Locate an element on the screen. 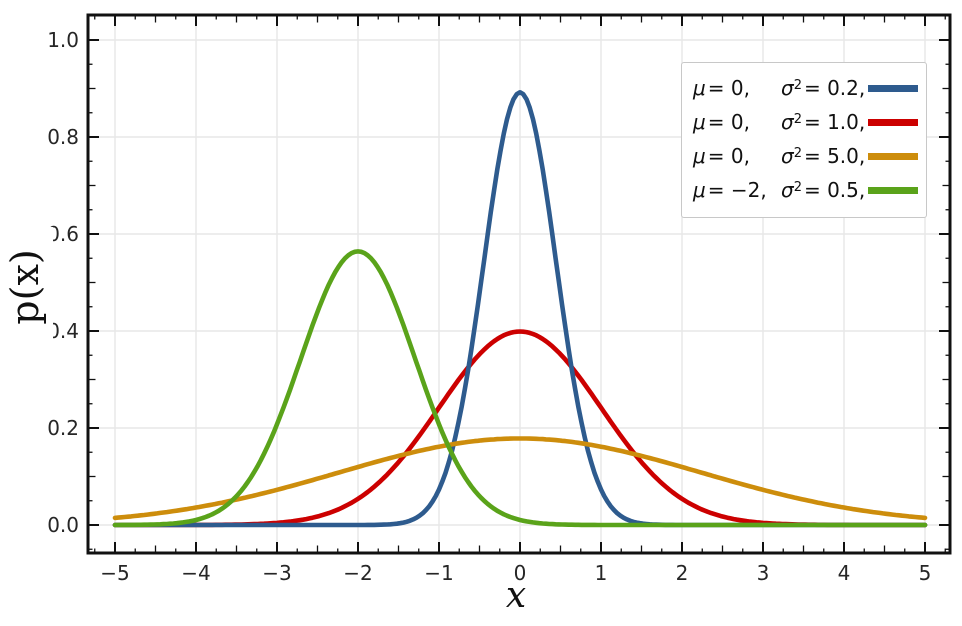 This screenshot has width=962, height=626. legend-entry-sigma2-0.2: μ = 0, σ 2 = 0.2, is located at coordinates (805, 88).